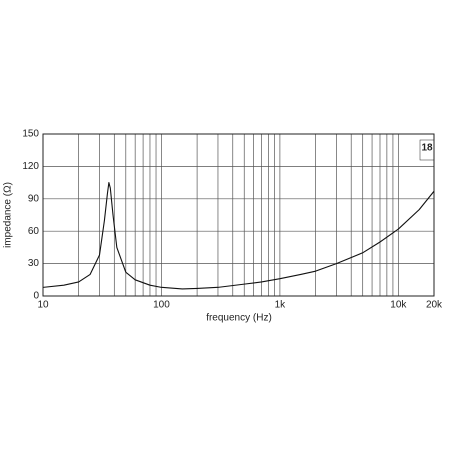  What do you see at coordinates (30, 166) in the screenshot?
I see `y-tick-label: 120` at bounding box center [30, 166].